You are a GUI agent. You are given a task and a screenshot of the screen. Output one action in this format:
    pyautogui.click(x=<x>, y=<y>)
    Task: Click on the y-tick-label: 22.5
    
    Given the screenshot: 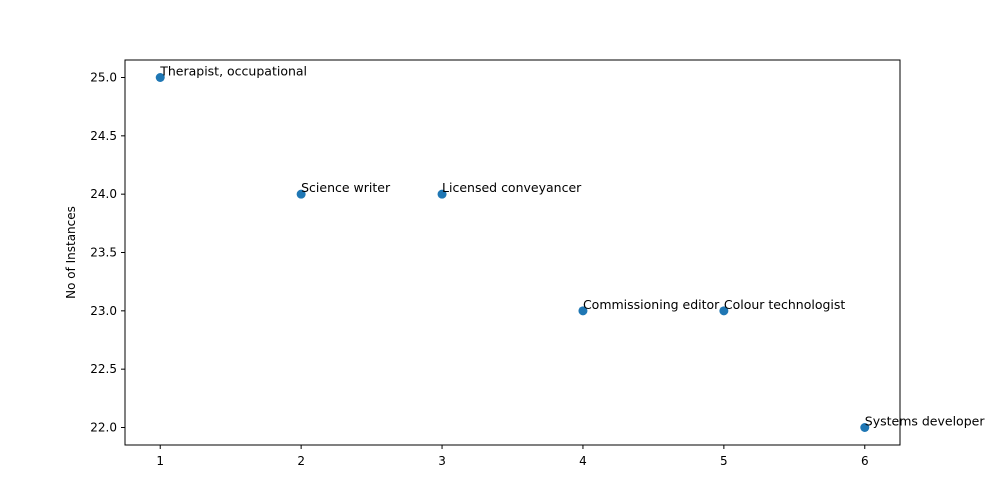 What is the action you would take?
    pyautogui.click(x=103, y=369)
    